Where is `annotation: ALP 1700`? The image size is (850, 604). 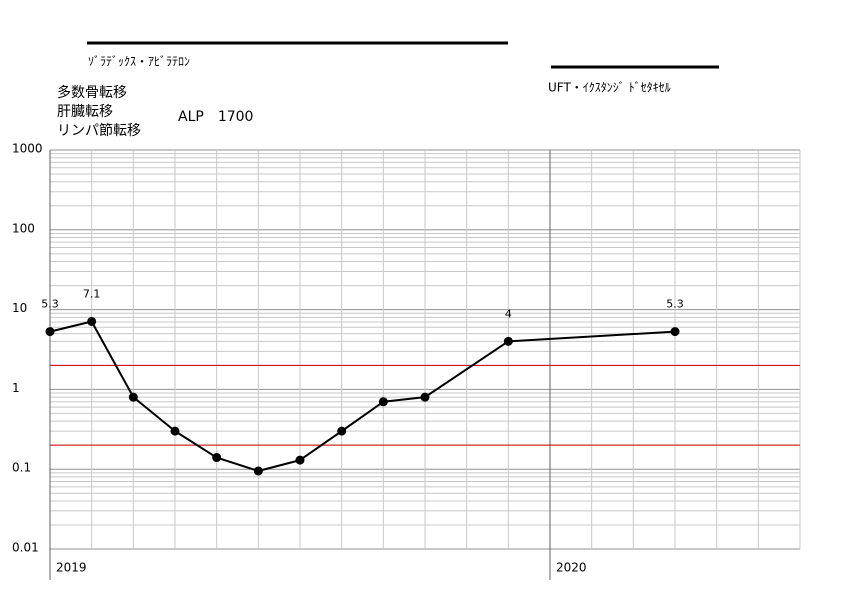 annotation: ALP 1700 is located at coordinates (215, 117).